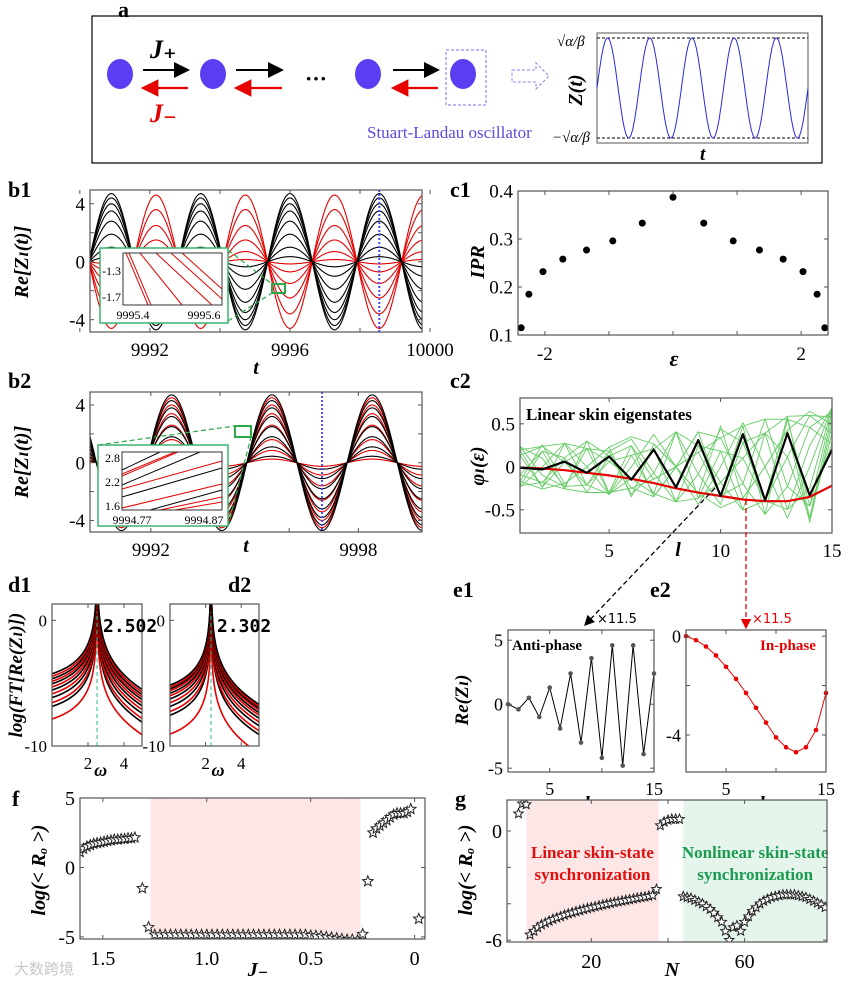  I want to click on region-label: Linear skin-state, so click(592, 852).